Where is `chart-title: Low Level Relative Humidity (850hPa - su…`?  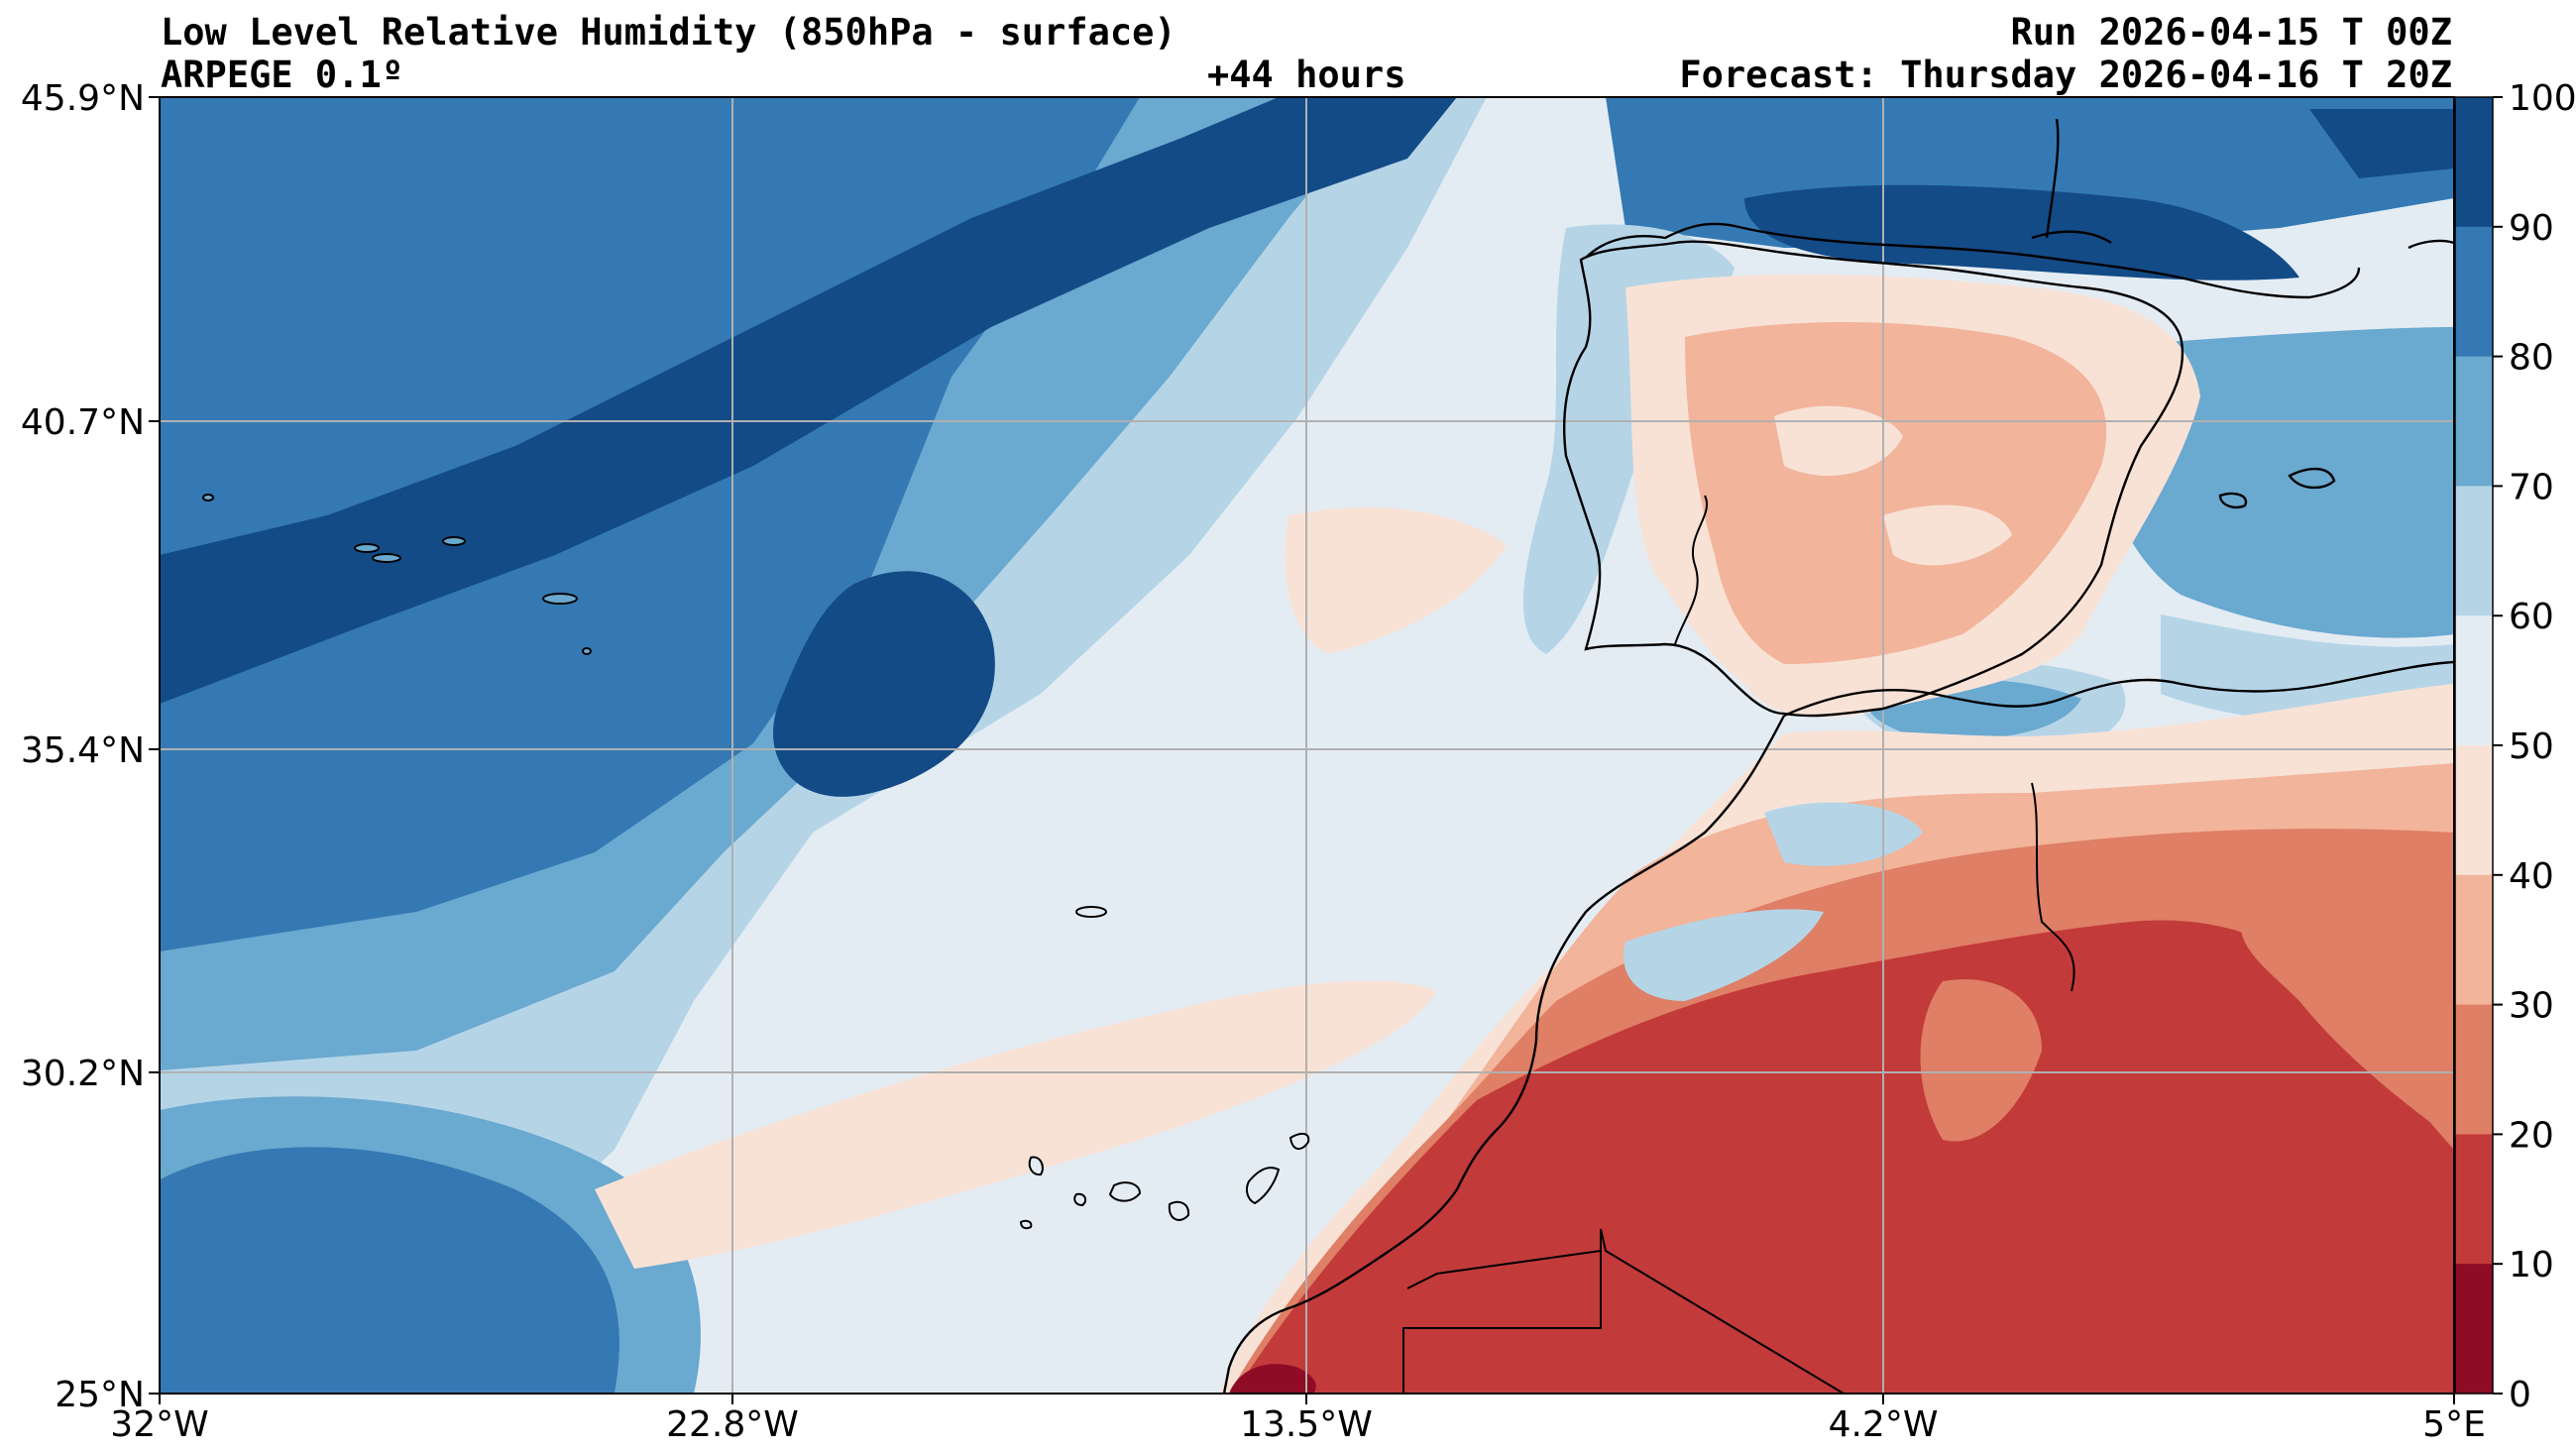 chart-title: Low Level Relative Humidity (850hPa - su… is located at coordinates (668, 32).